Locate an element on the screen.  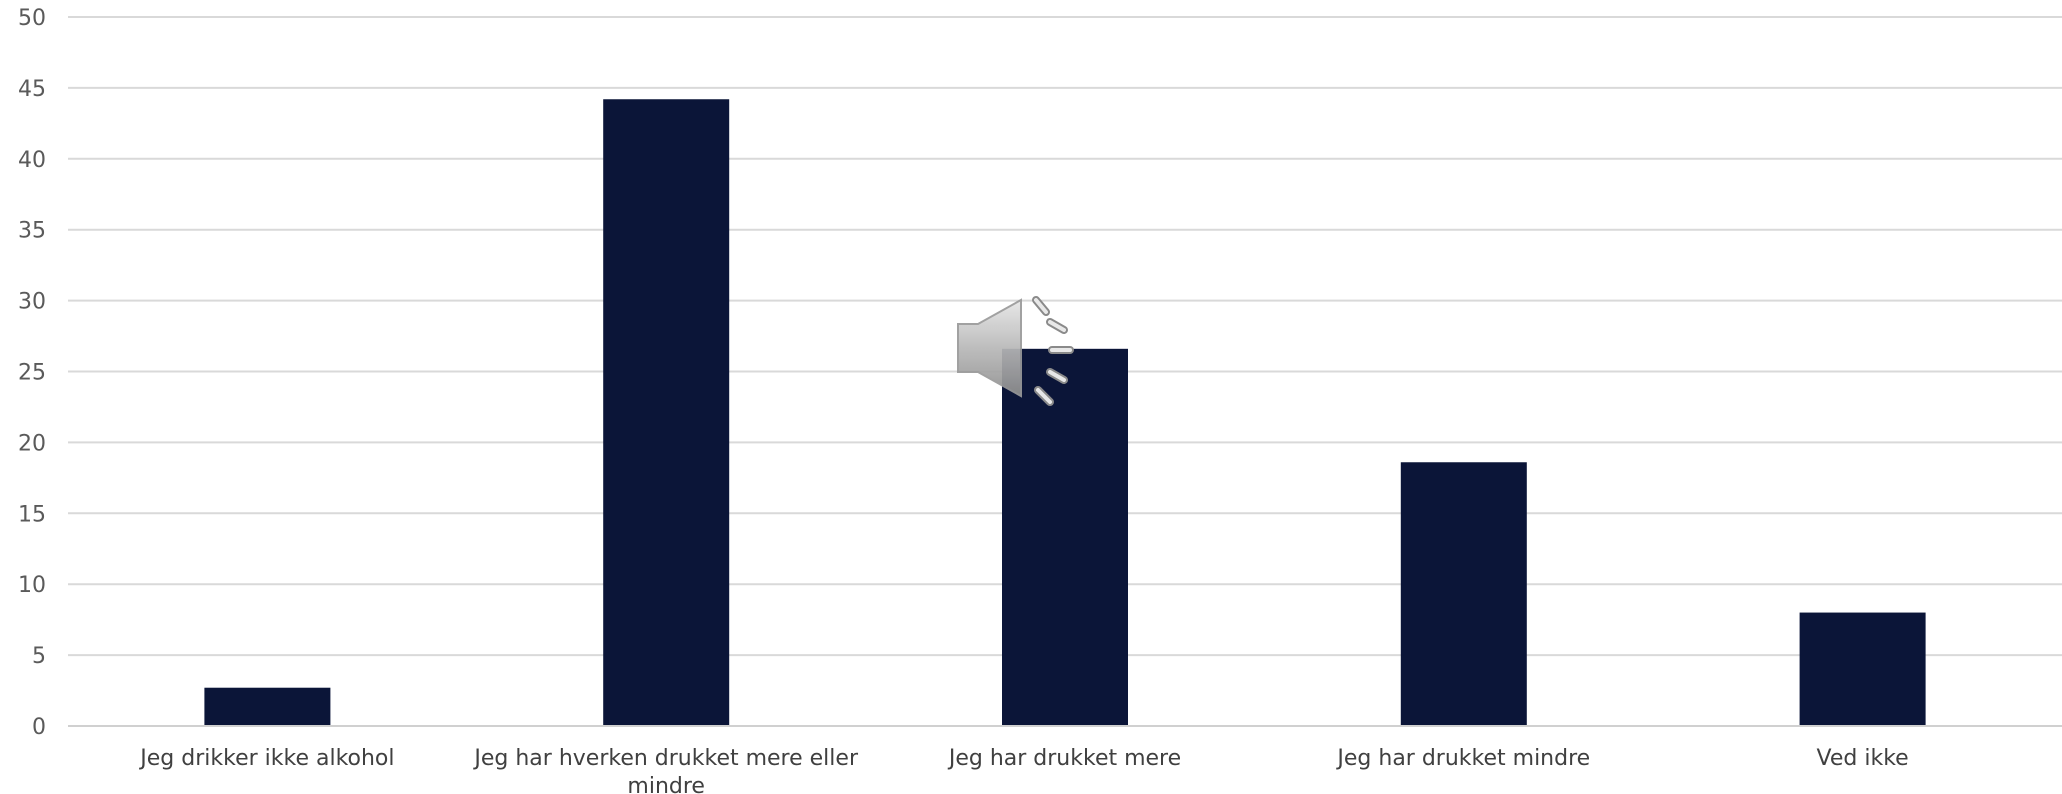
x-tick-label: Ved ikke is located at coordinates (1863, 758).